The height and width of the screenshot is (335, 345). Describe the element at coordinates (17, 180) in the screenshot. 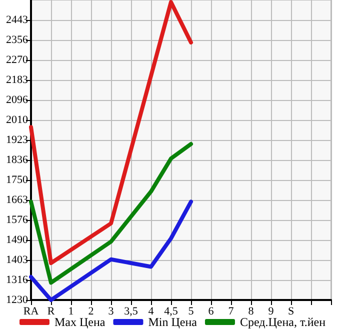

I see `y-tick-label: 1750` at that location.